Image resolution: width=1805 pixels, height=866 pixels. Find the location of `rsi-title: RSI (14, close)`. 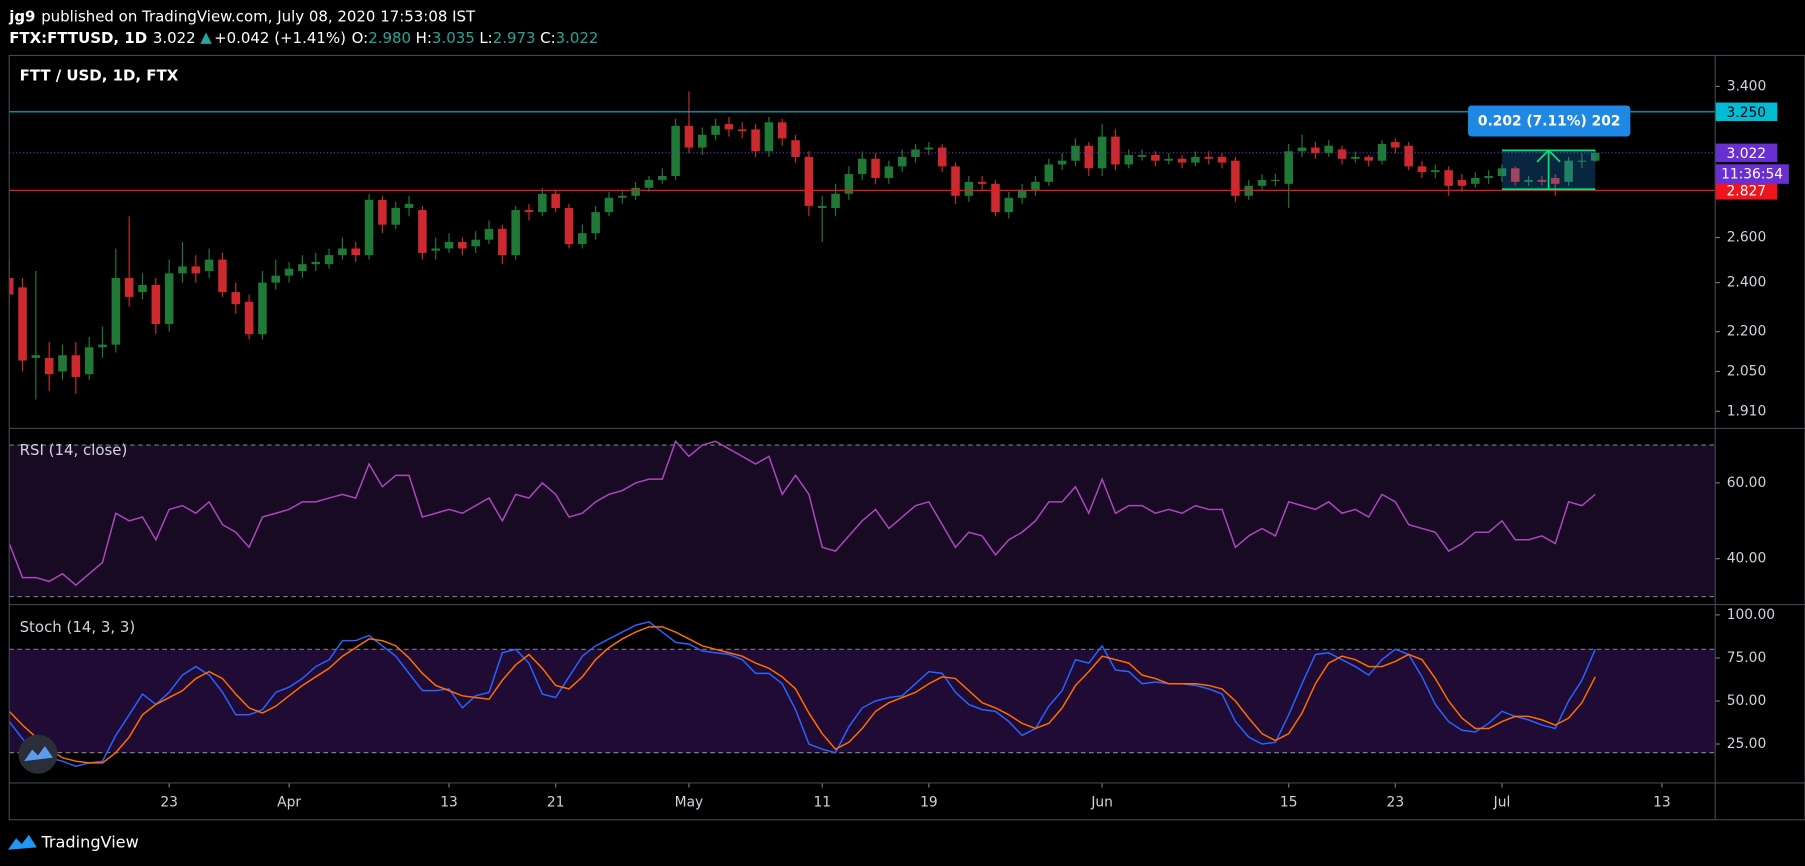

rsi-title: RSI (14, close) is located at coordinates (74, 450).